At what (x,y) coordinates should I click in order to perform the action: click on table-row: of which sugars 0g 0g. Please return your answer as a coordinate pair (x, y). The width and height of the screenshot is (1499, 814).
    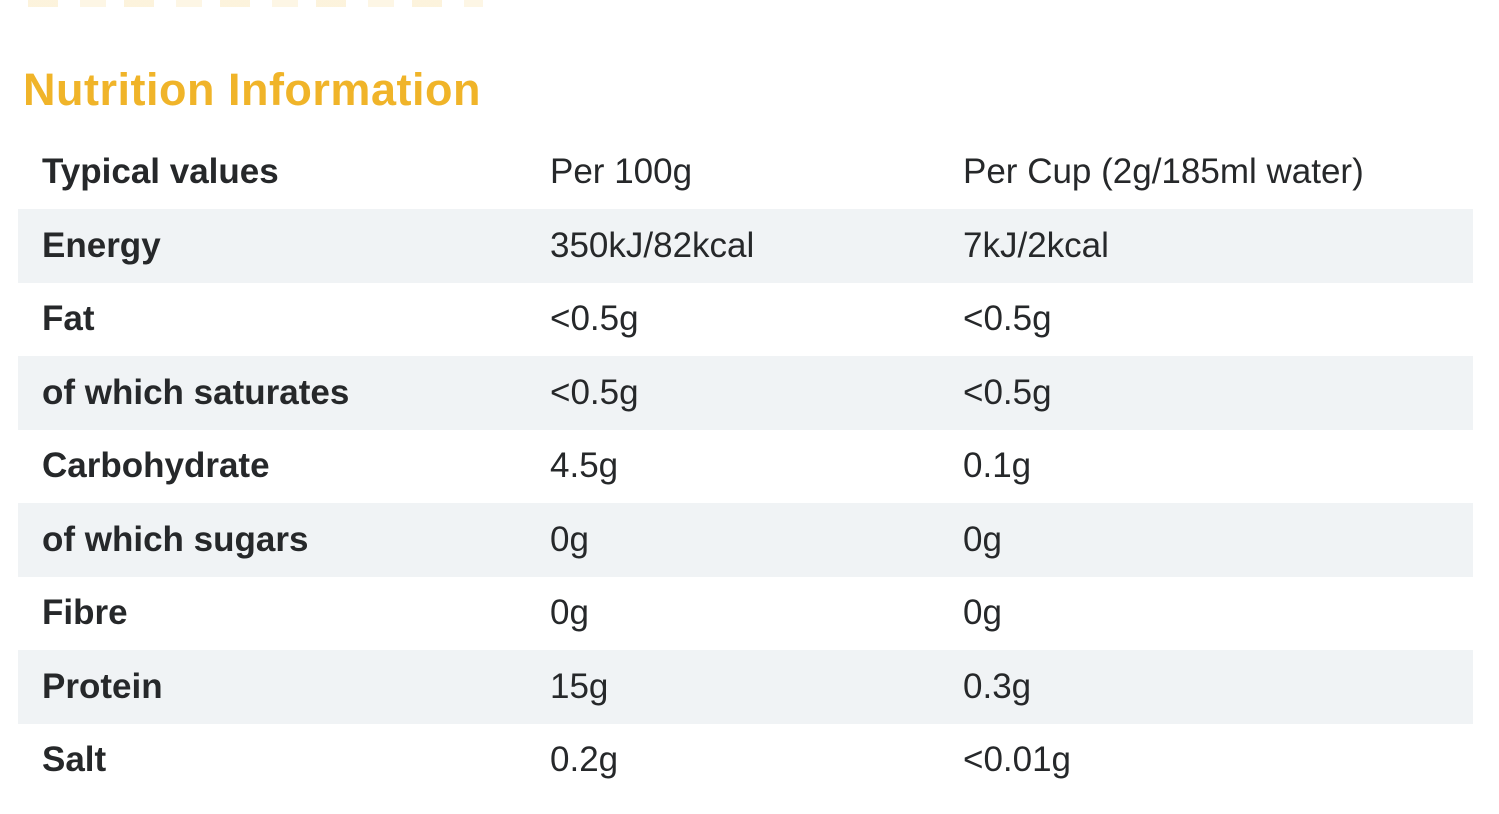
    Looking at the image, I should click on (745, 540).